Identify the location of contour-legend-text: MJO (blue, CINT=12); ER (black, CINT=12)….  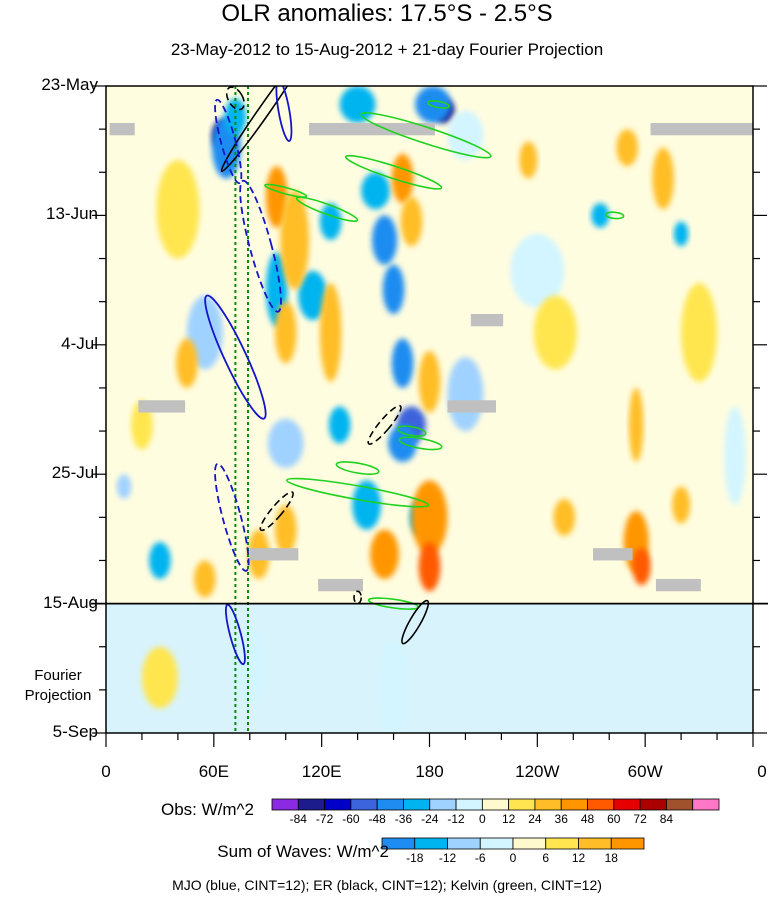
(387, 885).